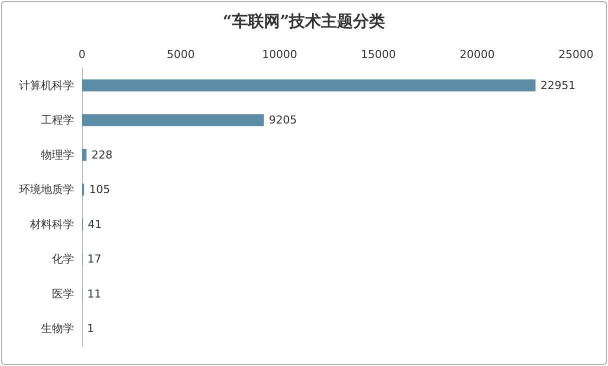 The image size is (608, 366). Describe the element at coordinates (57, 329) in the screenshot. I see `y-tick-label: 生物学` at that location.